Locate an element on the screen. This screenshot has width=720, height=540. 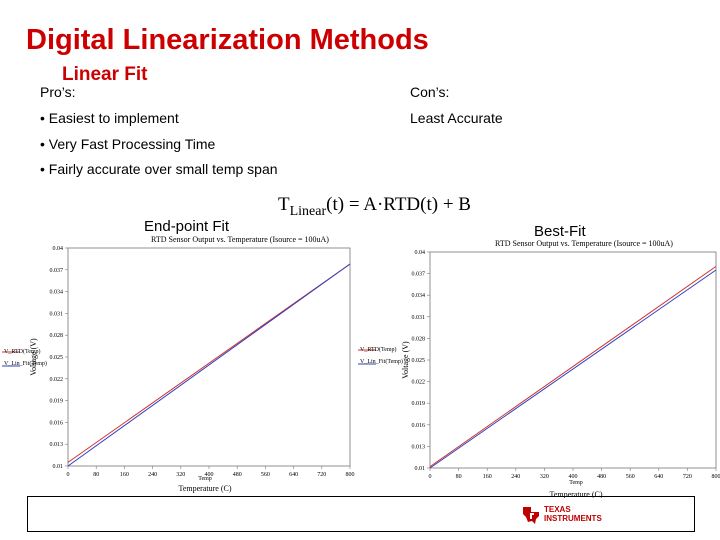
texas-instruments-logo: TEXAS INSTRUMENTS is located at coordinates (570, 515).